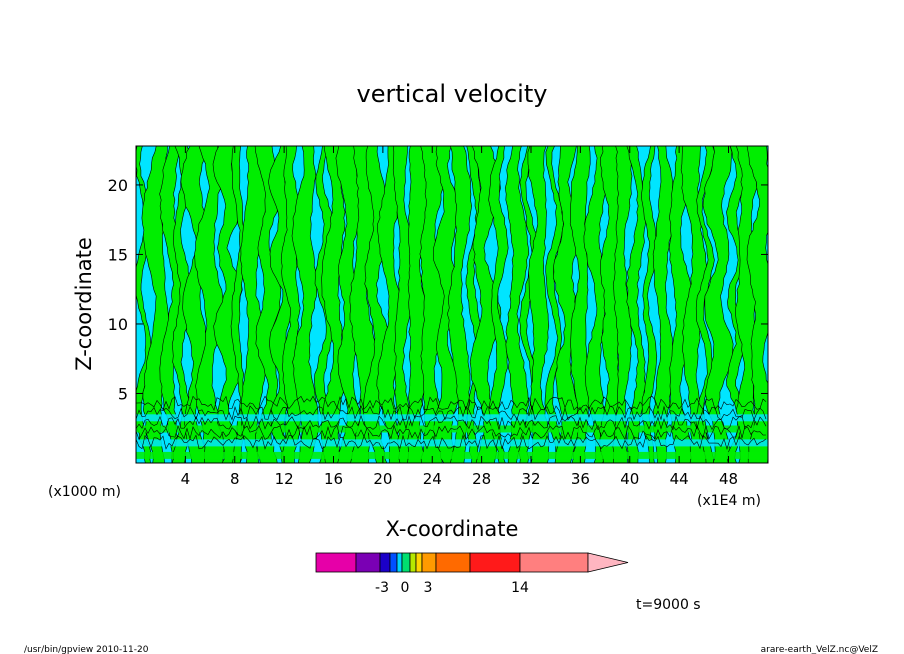 Image resolution: width=904 pixels, height=654 pixels. I want to click on x-tick-label: 40, so click(629, 479).